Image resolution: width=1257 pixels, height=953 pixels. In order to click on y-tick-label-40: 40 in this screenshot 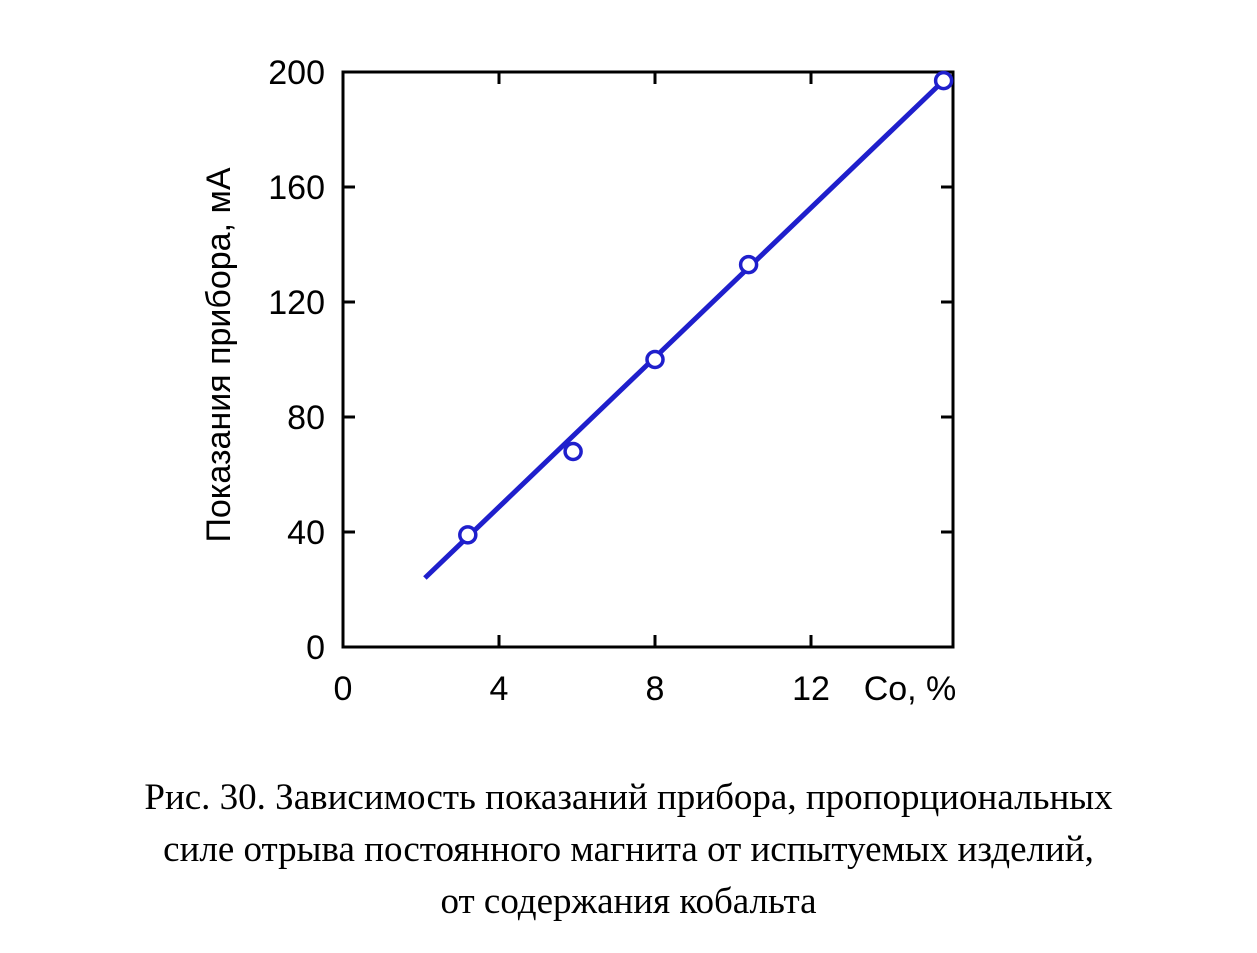, I will do `click(306, 533)`.